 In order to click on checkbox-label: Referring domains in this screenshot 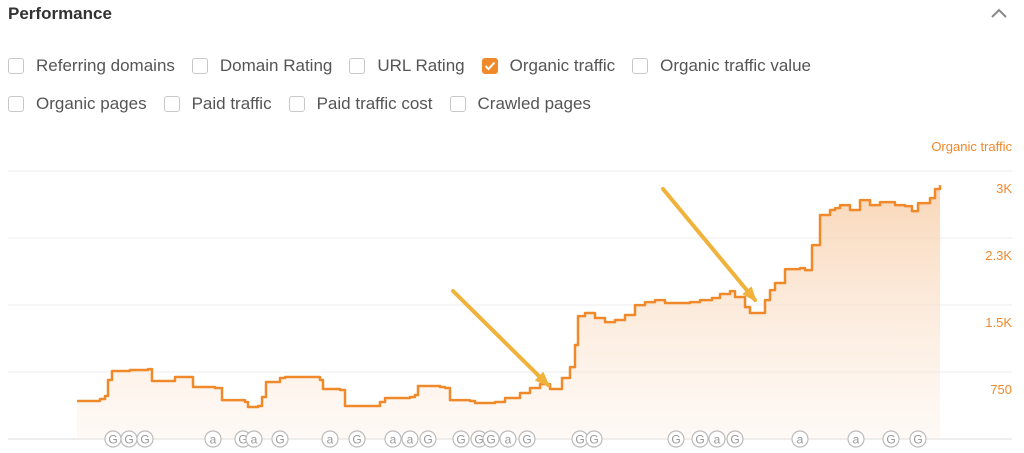, I will do `click(105, 65)`.